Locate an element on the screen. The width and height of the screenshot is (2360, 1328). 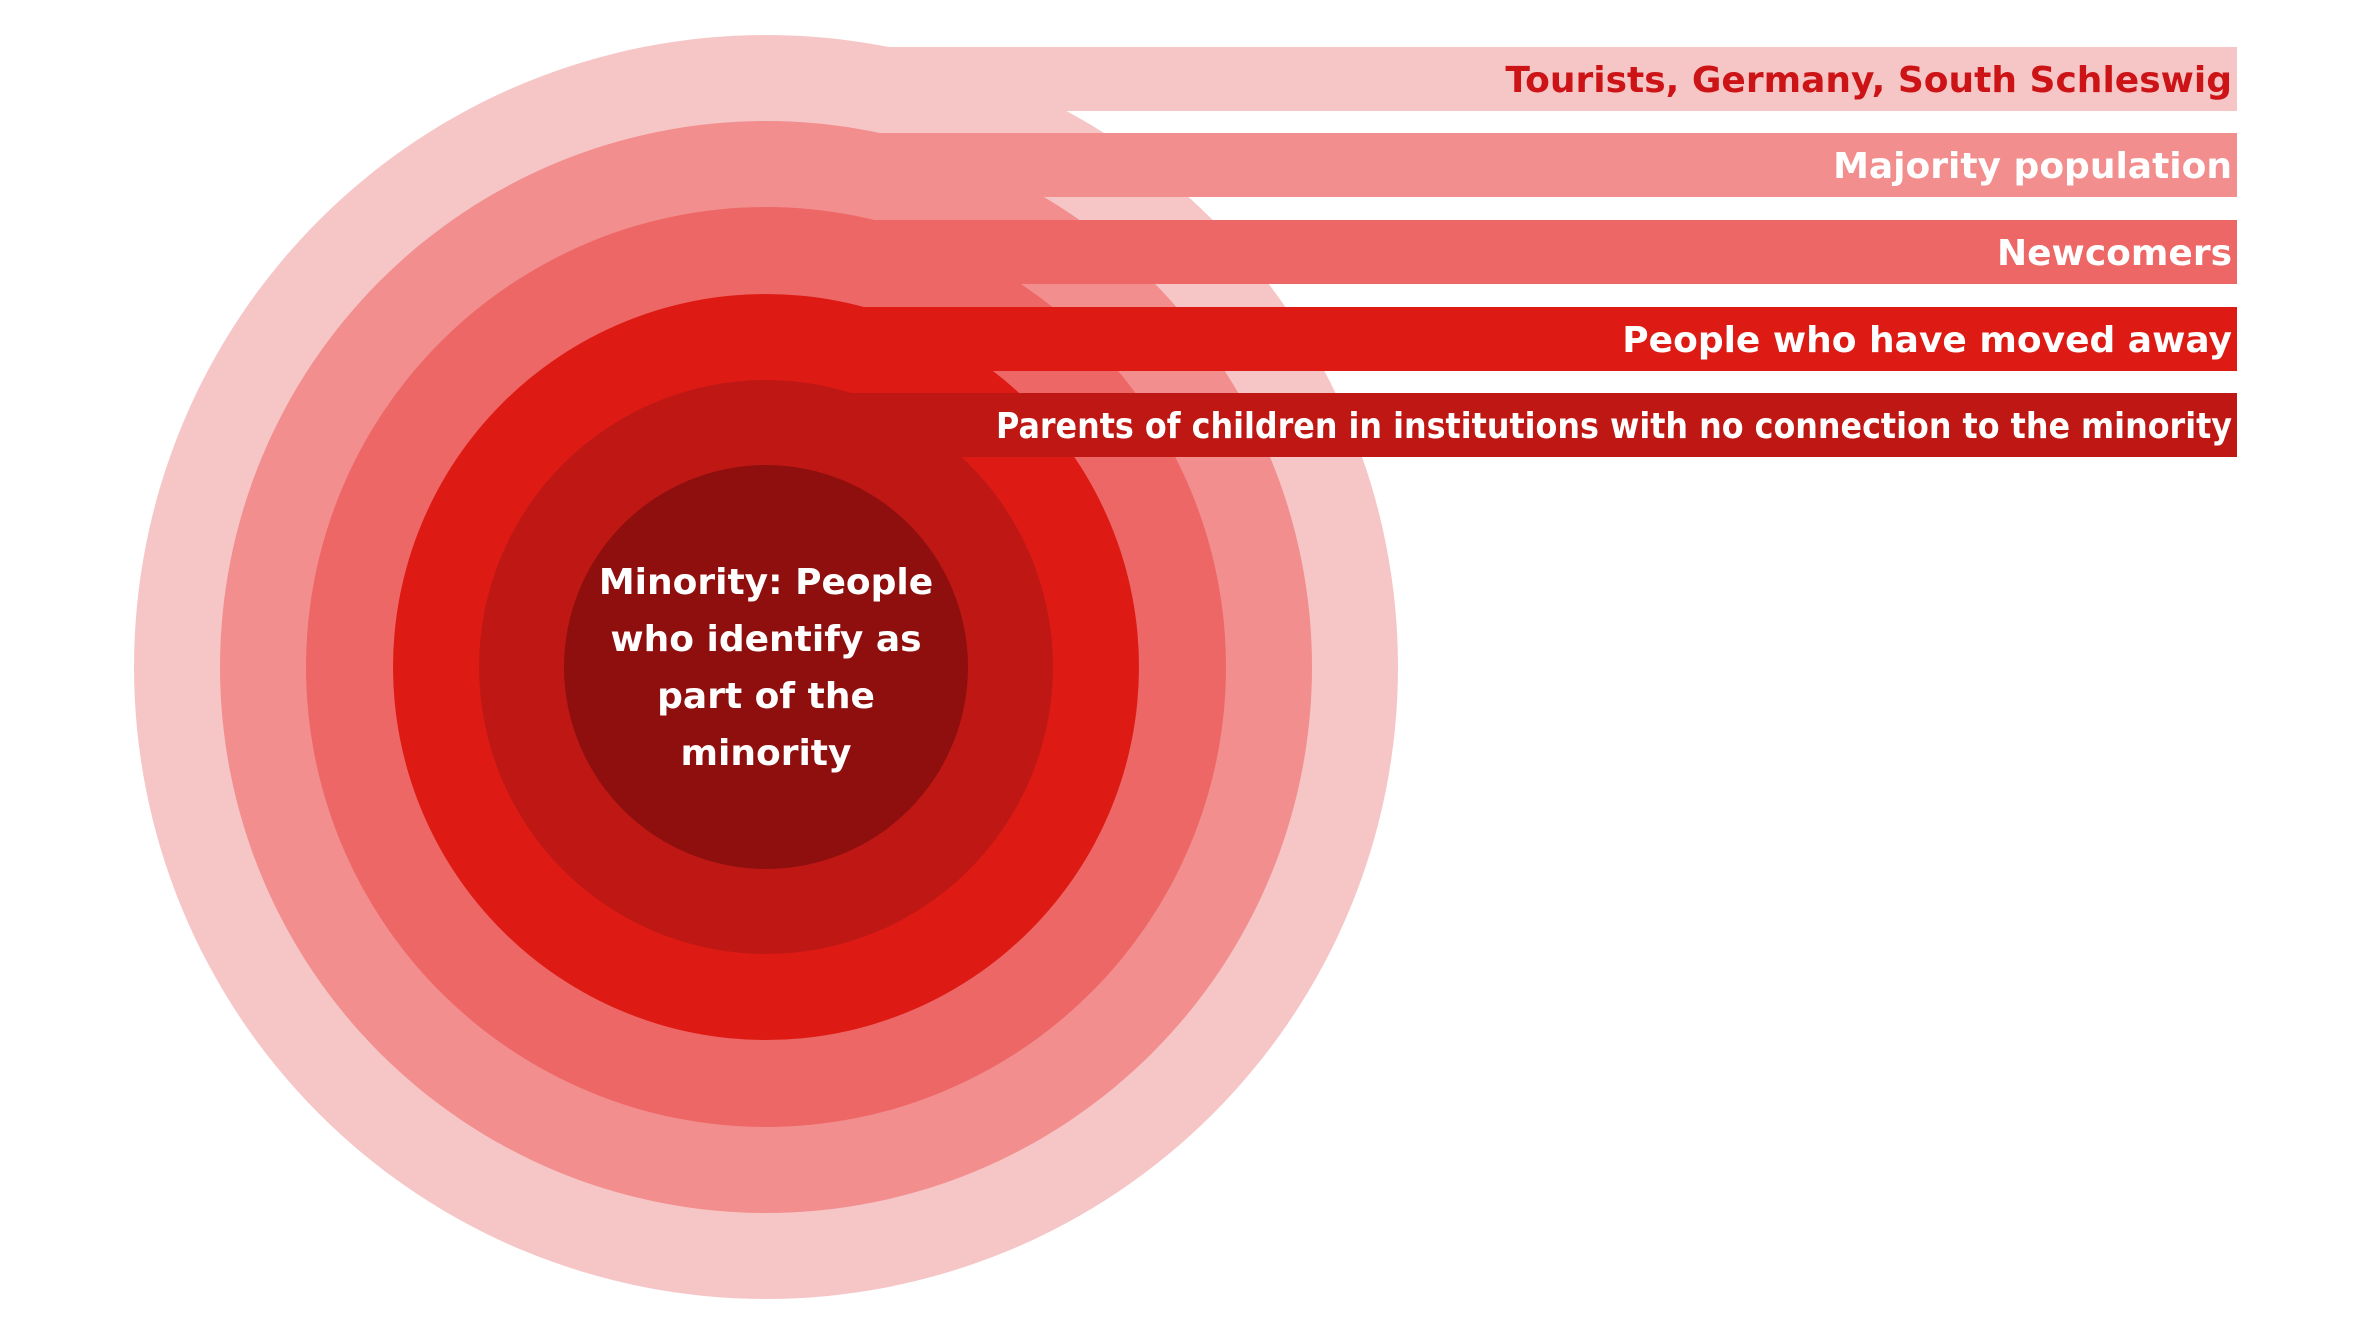
center-label-line-1: Minority: People is located at coordinates (766, 582).